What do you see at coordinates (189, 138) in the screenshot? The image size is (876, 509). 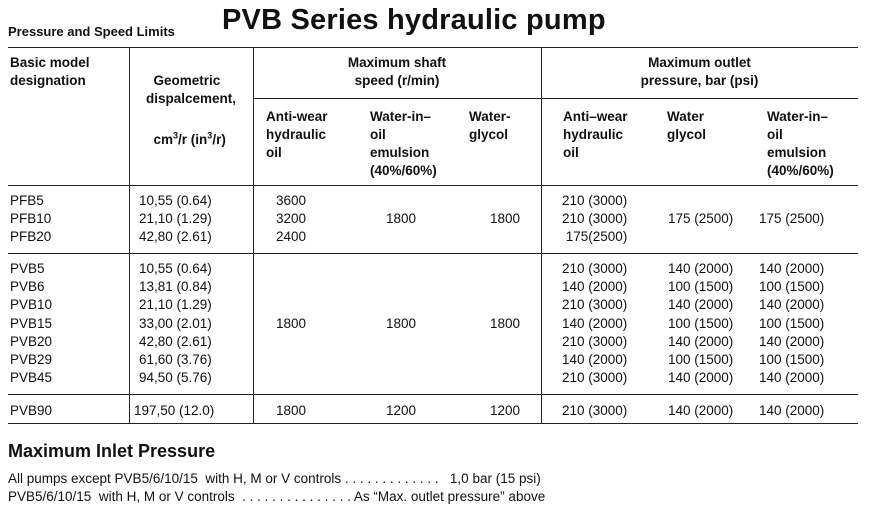 I see `header-displacement-unit: cm3/r (in3/r)` at bounding box center [189, 138].